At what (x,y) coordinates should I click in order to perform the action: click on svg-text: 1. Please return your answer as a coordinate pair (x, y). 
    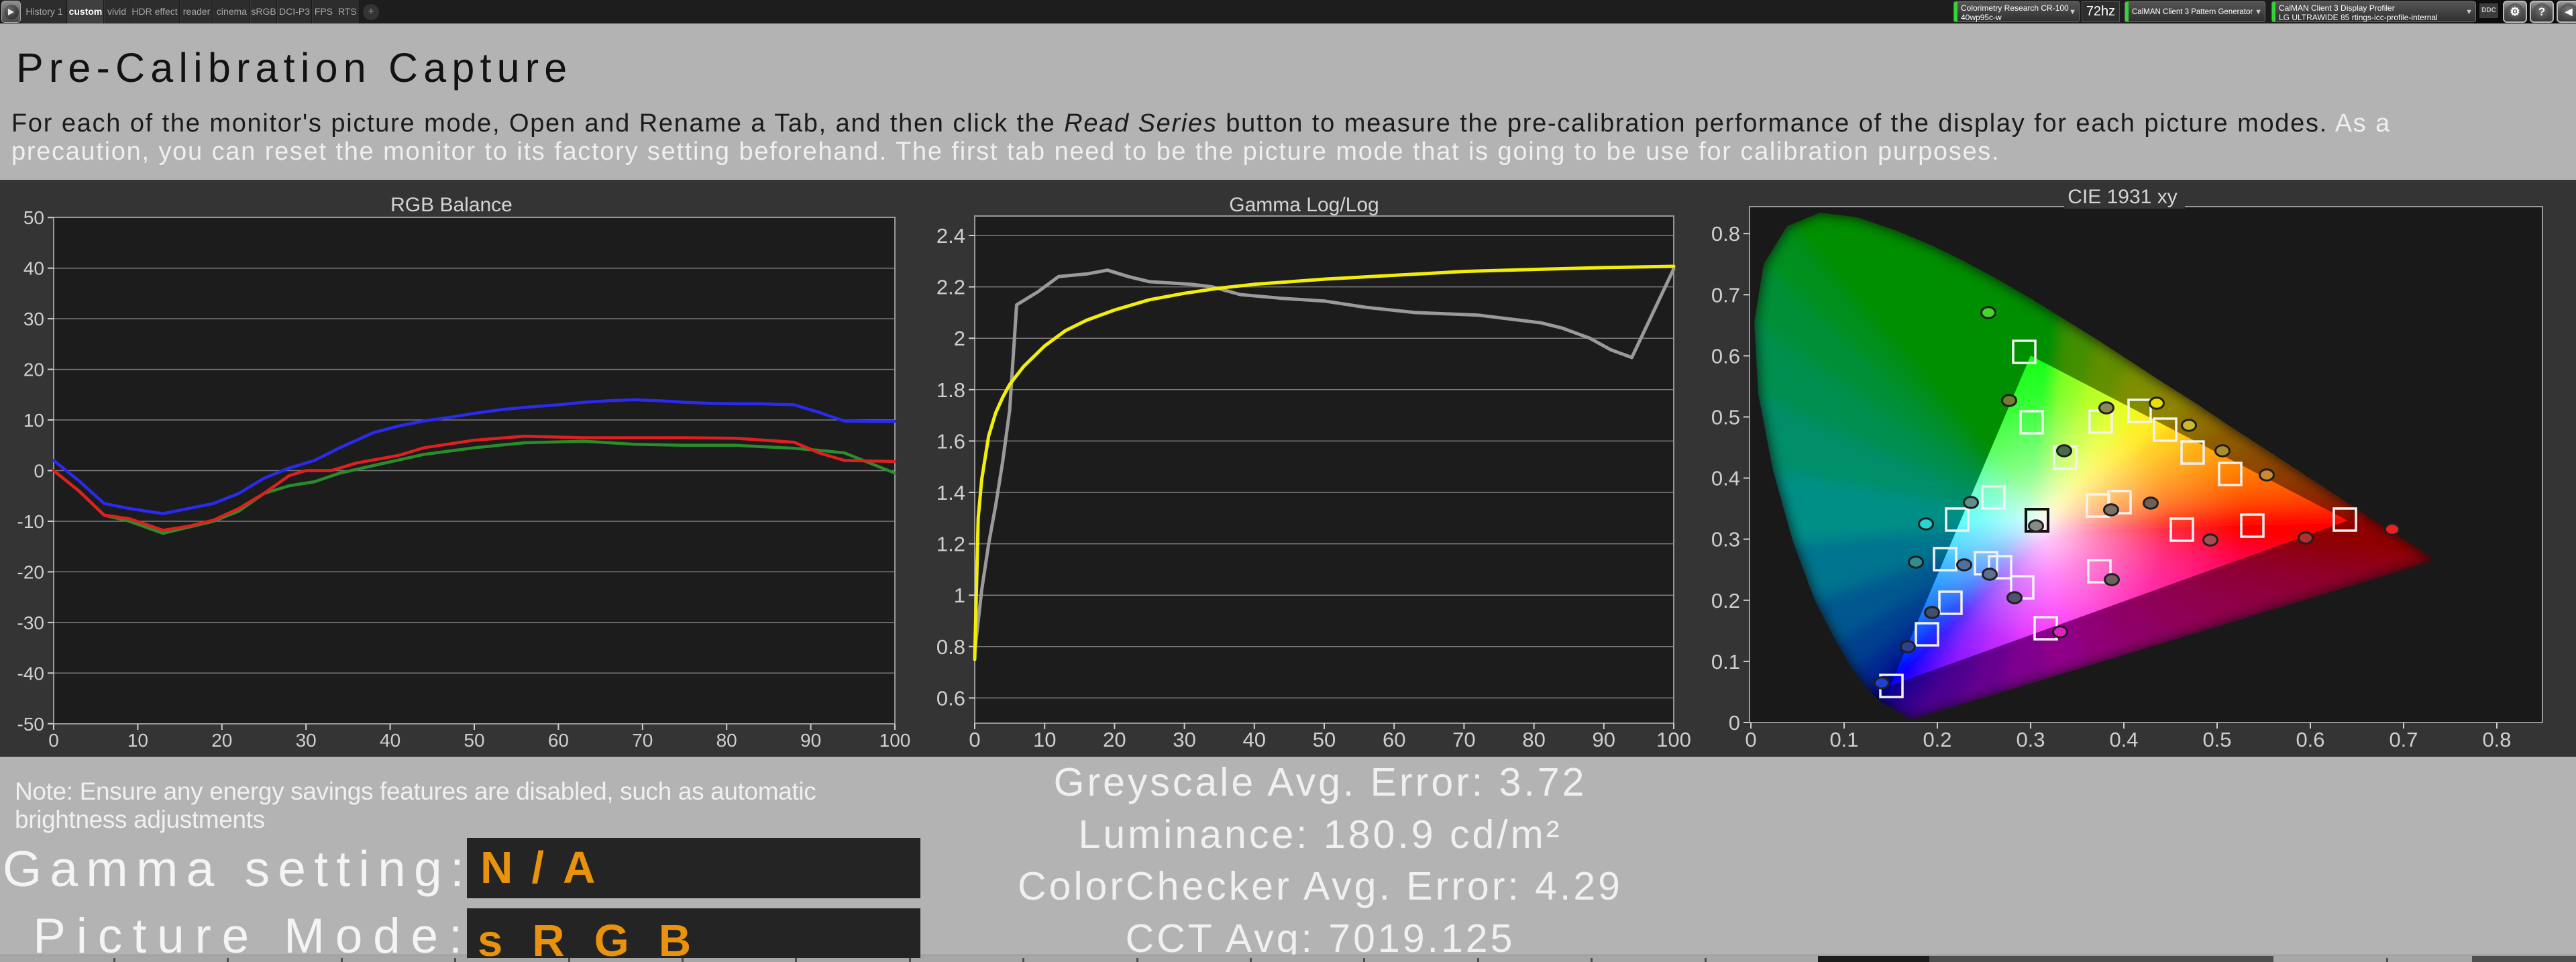
    Looking at the image, I should click on (959, 595).